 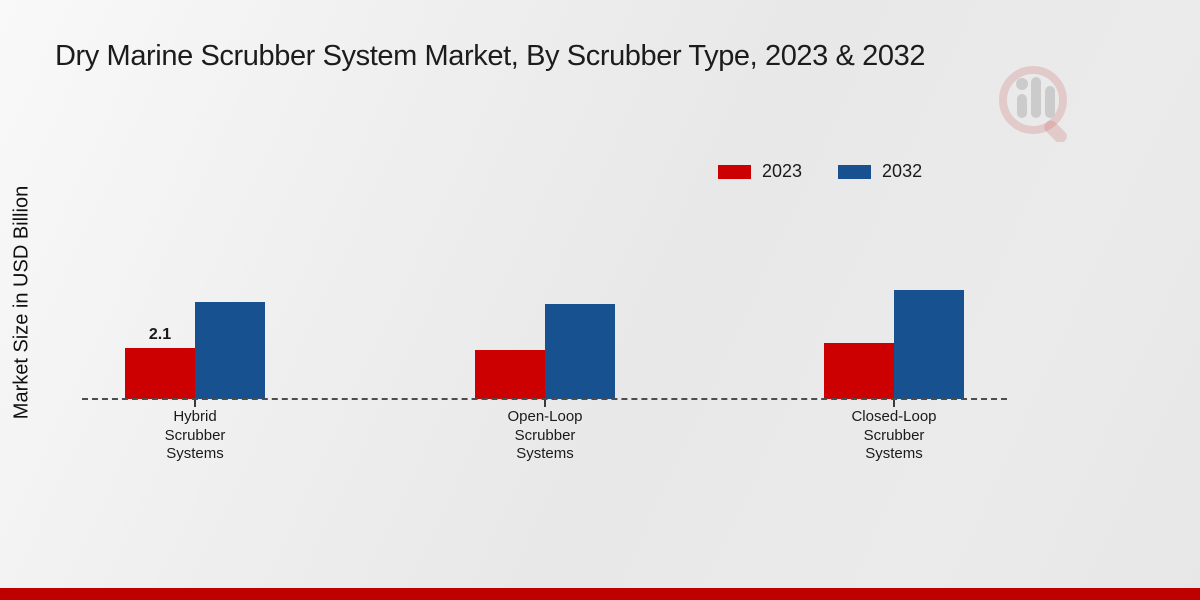 I want to click on logo-bar-short-icon, so click(x=1022, y=106).